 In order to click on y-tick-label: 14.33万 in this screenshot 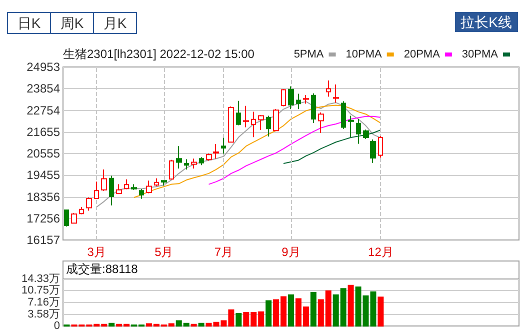, I will do `click(40, 279)`.